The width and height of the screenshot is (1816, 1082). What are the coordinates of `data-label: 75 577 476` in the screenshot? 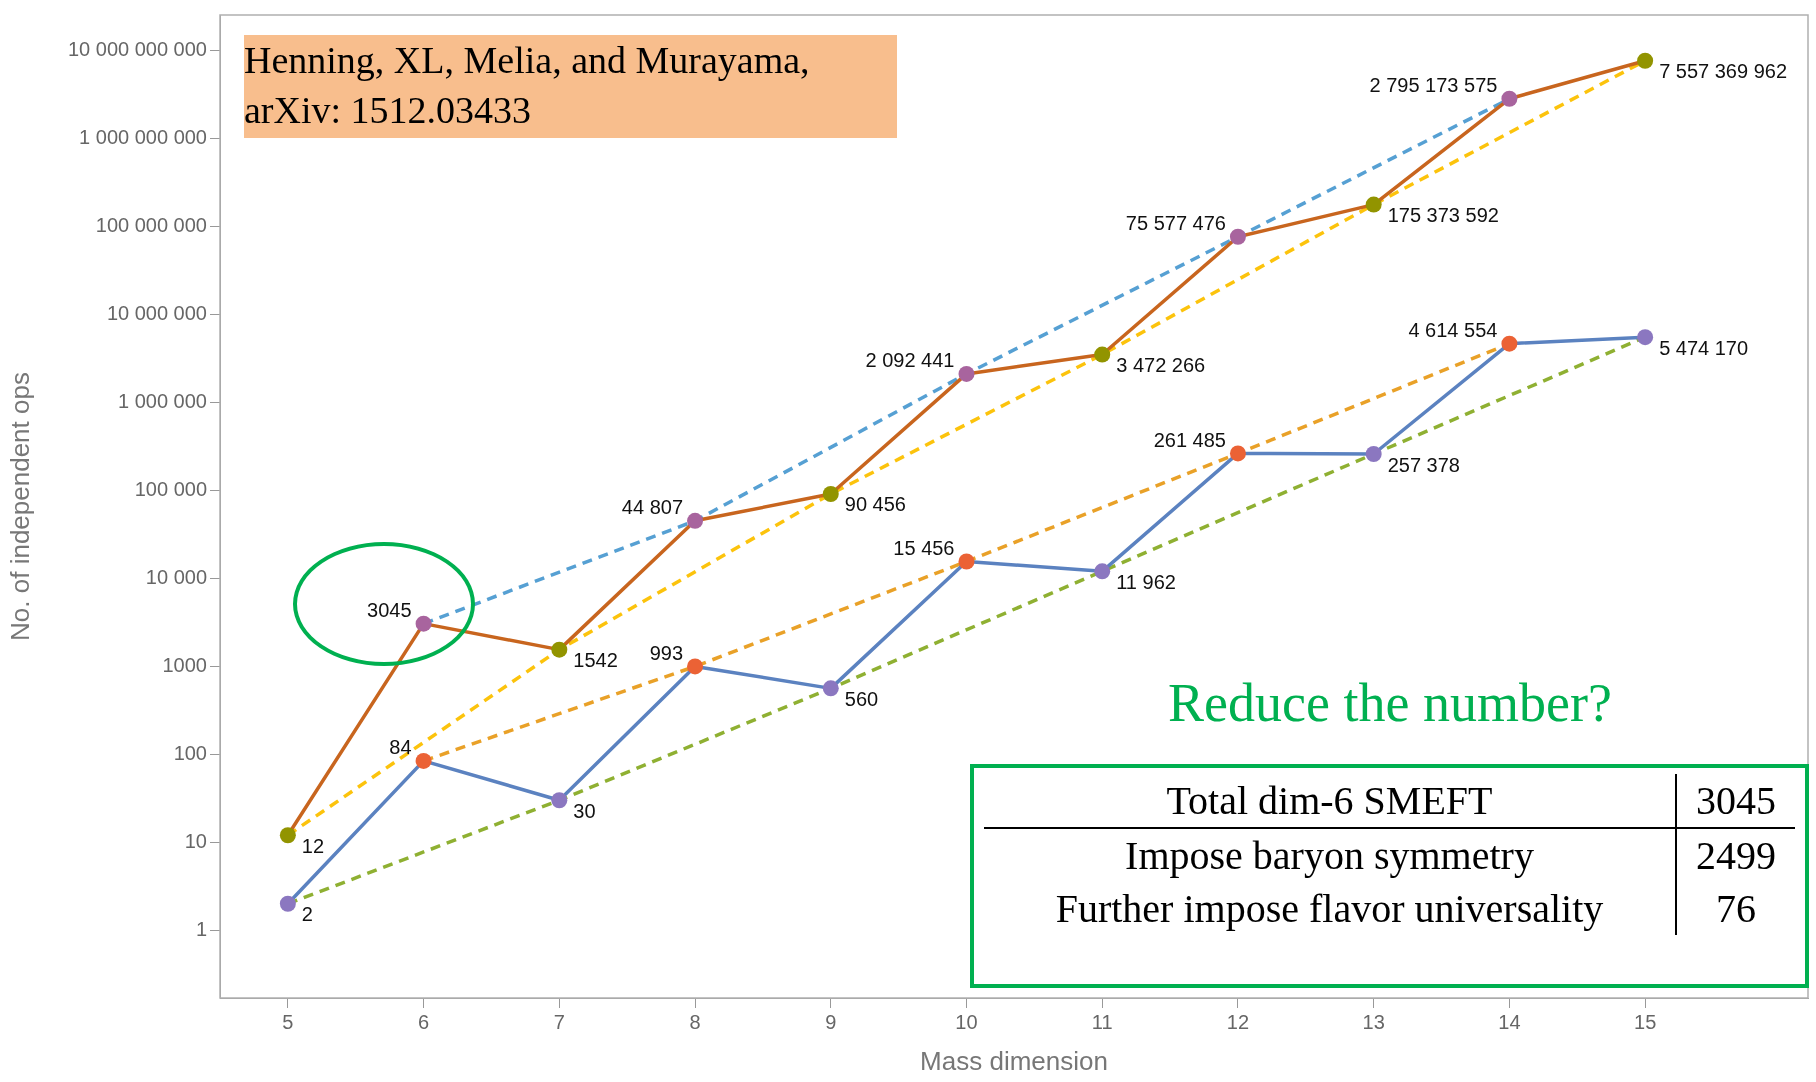 It's located at (1175, 223).